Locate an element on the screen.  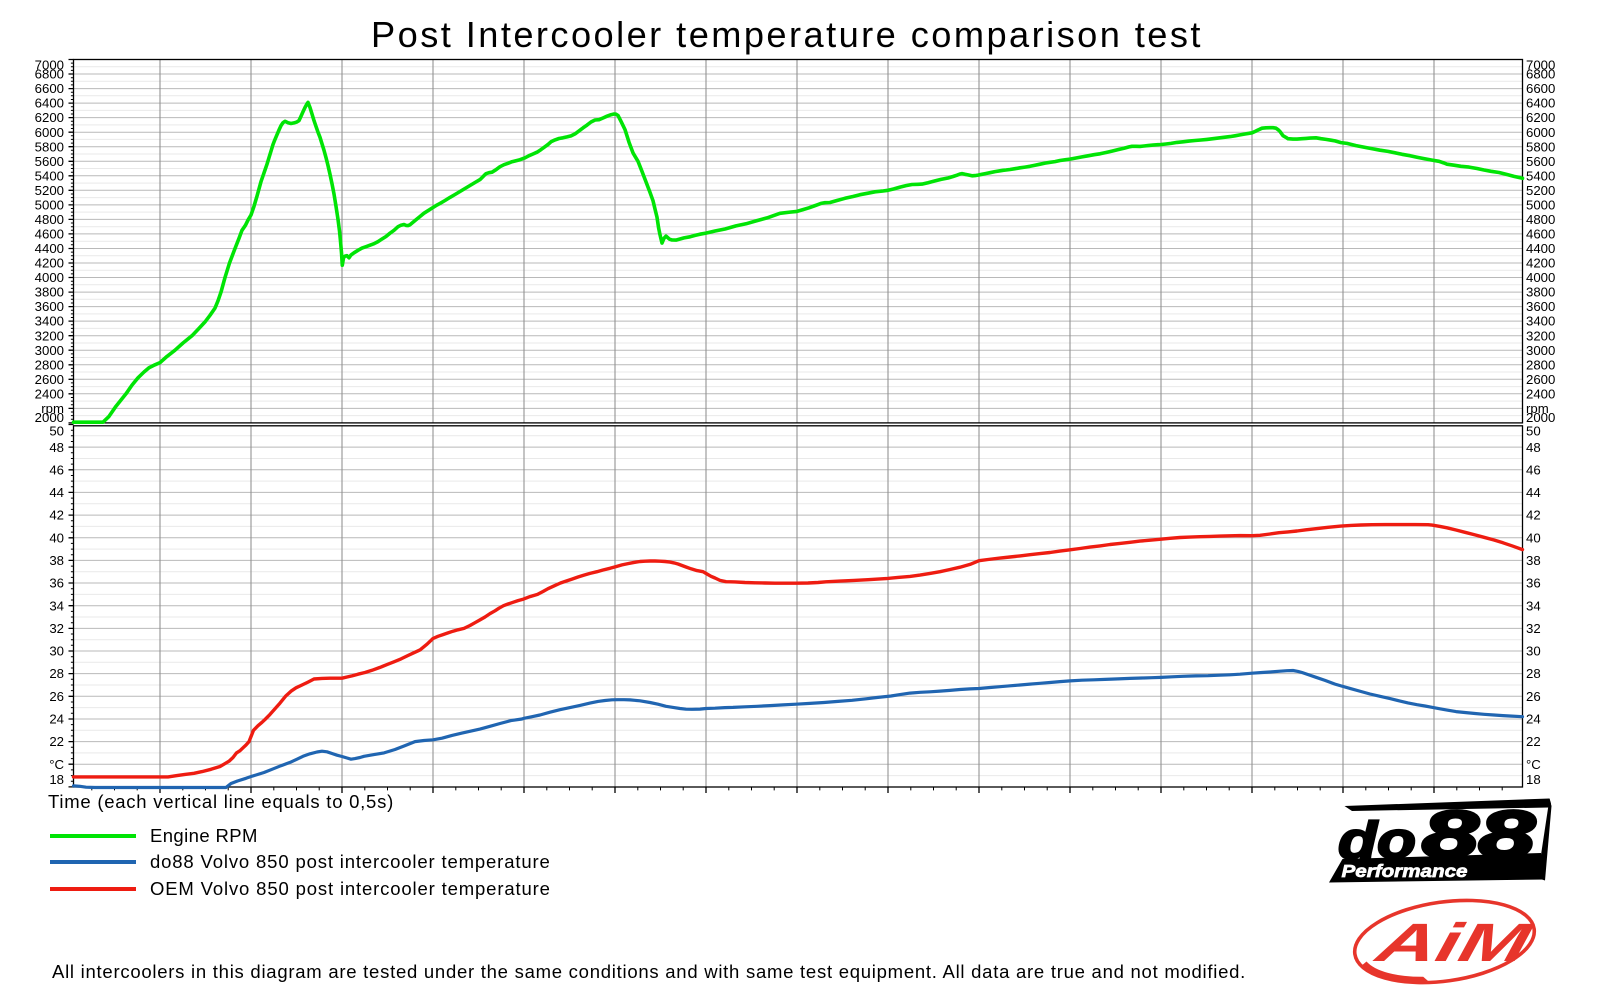
svg-text:Time (each vertical line equal: Time (each vertical line equals to 0,5s) is located at coordinates (221, 801).